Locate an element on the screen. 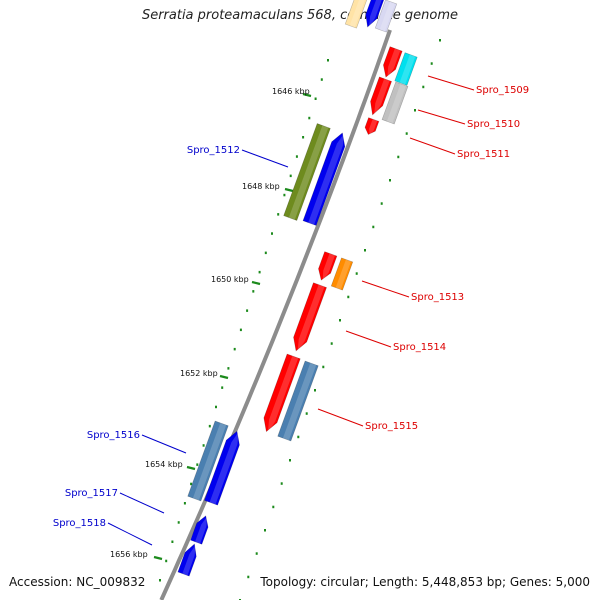  gene-green is located at coordinates (307, 172).